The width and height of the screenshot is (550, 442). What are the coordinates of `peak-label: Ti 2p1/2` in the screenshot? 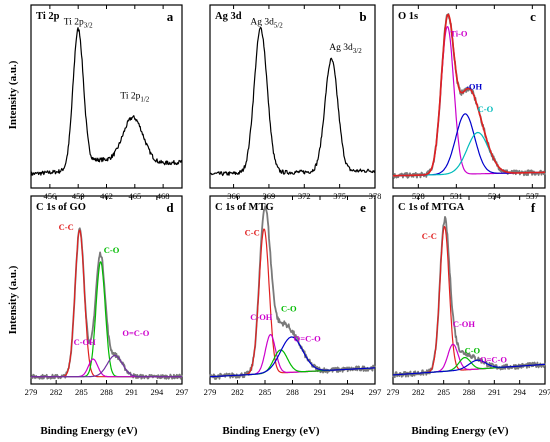 It's located at (134, 97).